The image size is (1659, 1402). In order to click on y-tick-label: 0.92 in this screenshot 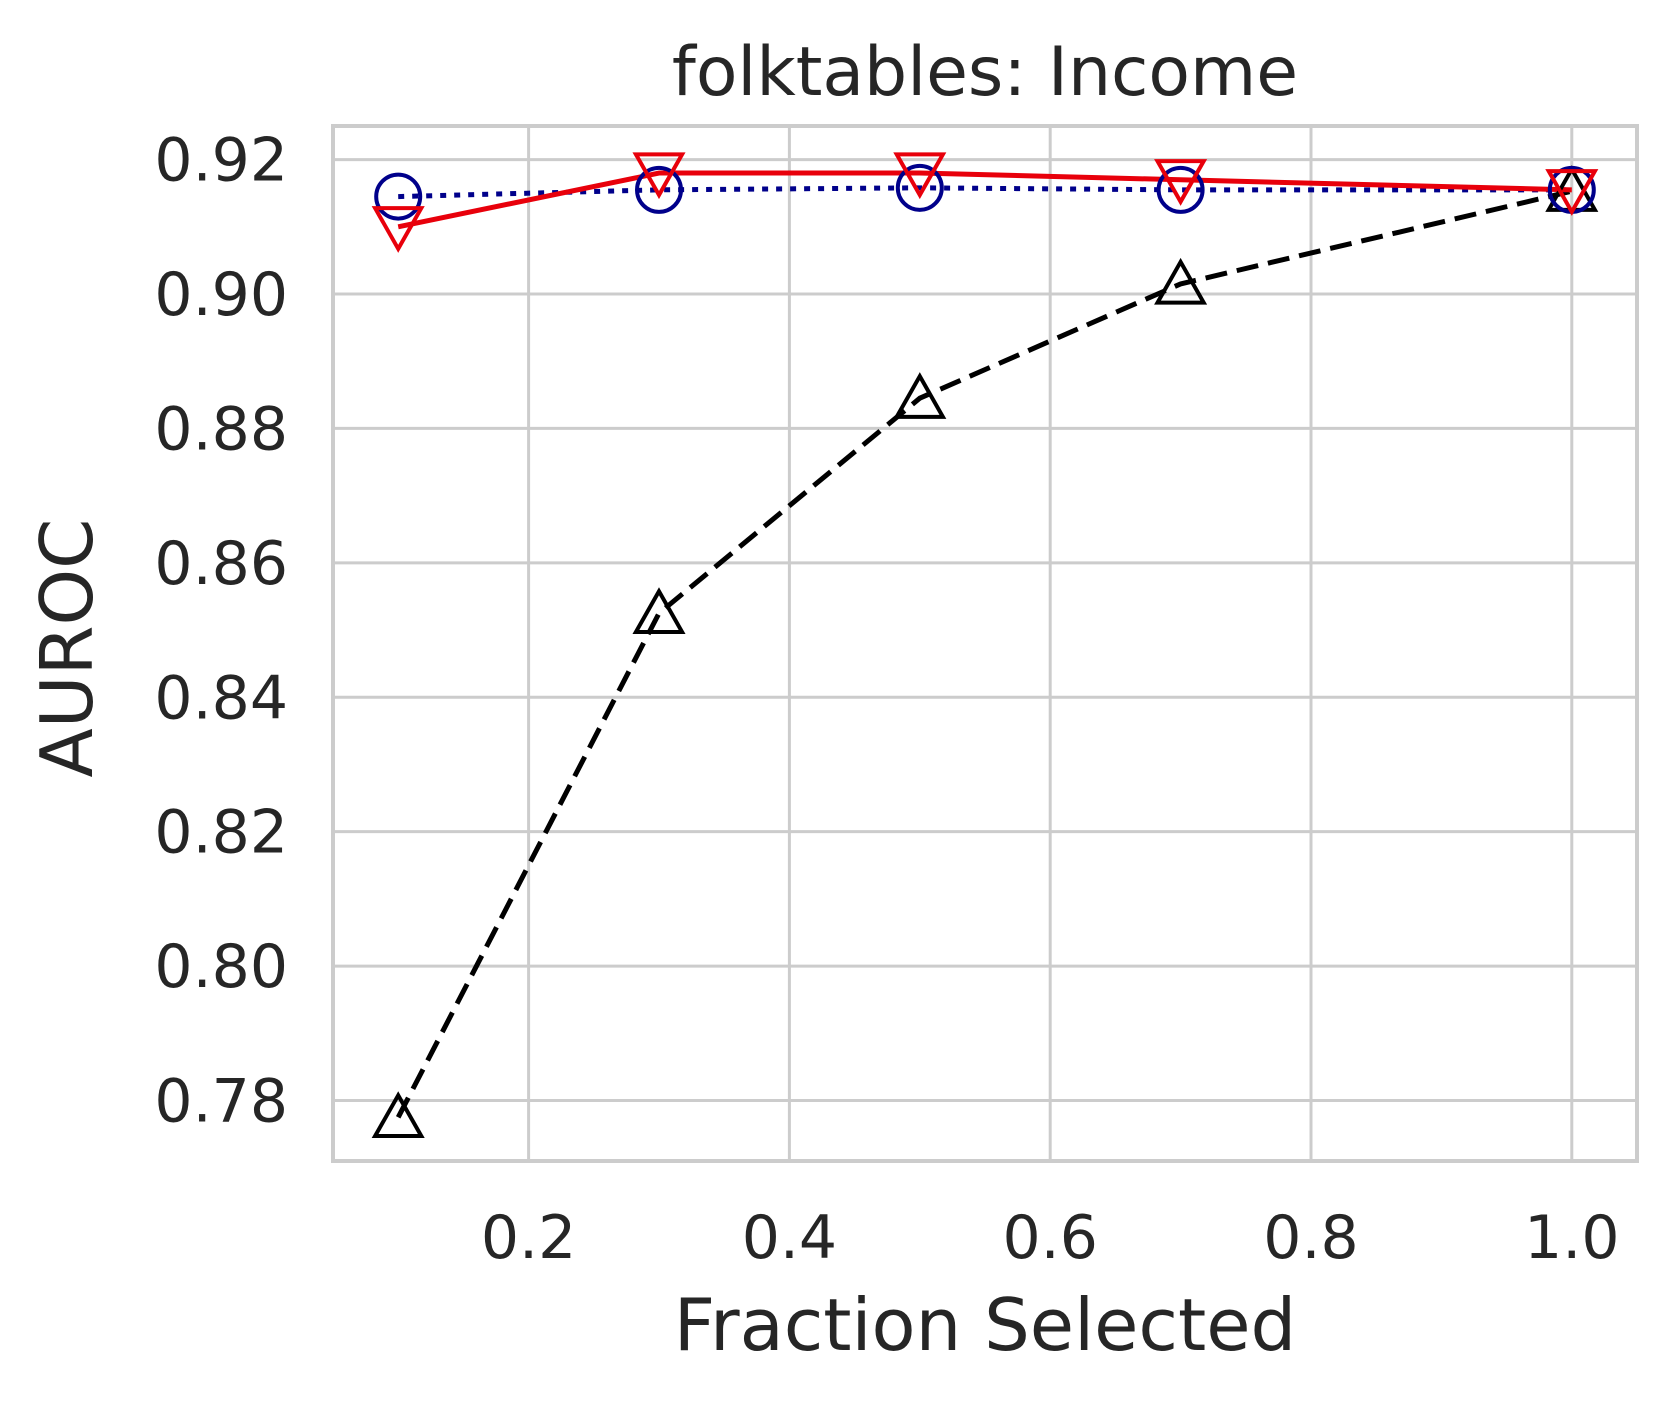, I will do `click(221, 161)`.